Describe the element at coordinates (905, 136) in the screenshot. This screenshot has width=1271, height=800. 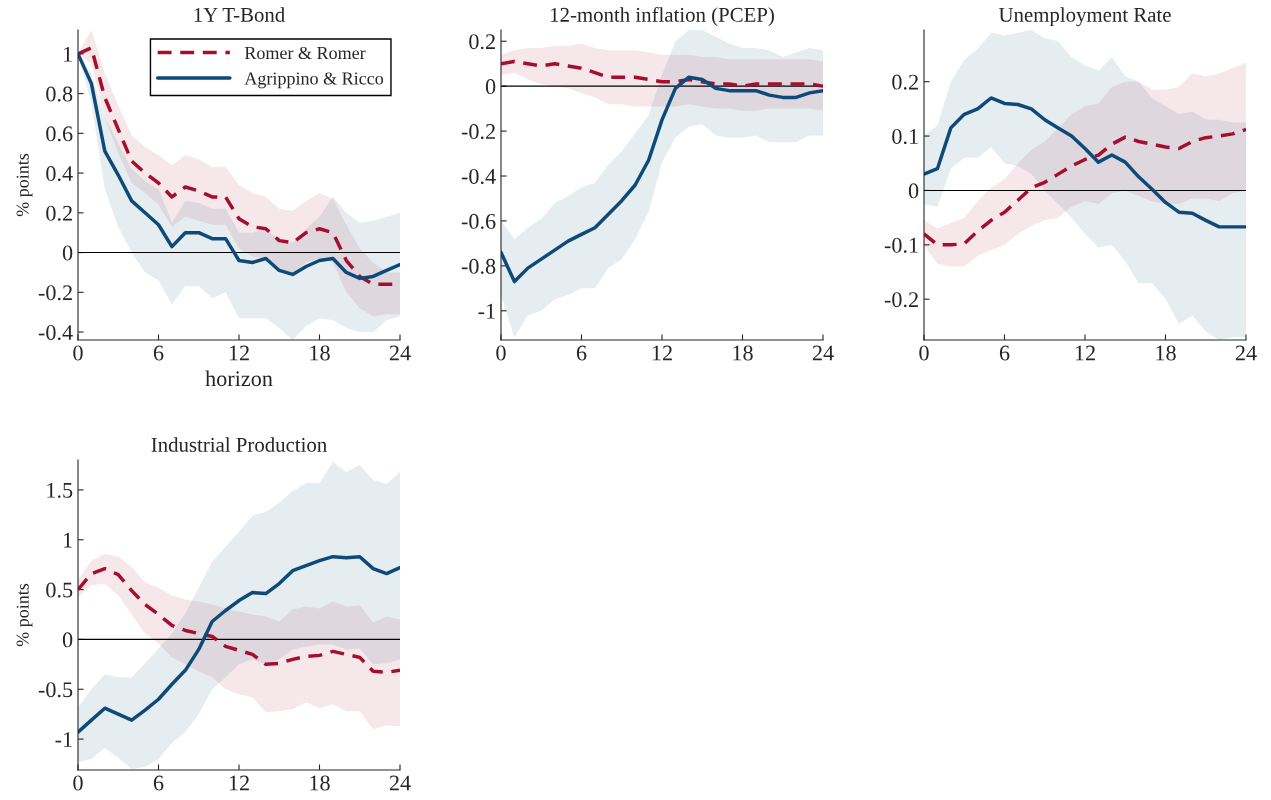
I see `y-tick-label: 0.1` at that location.